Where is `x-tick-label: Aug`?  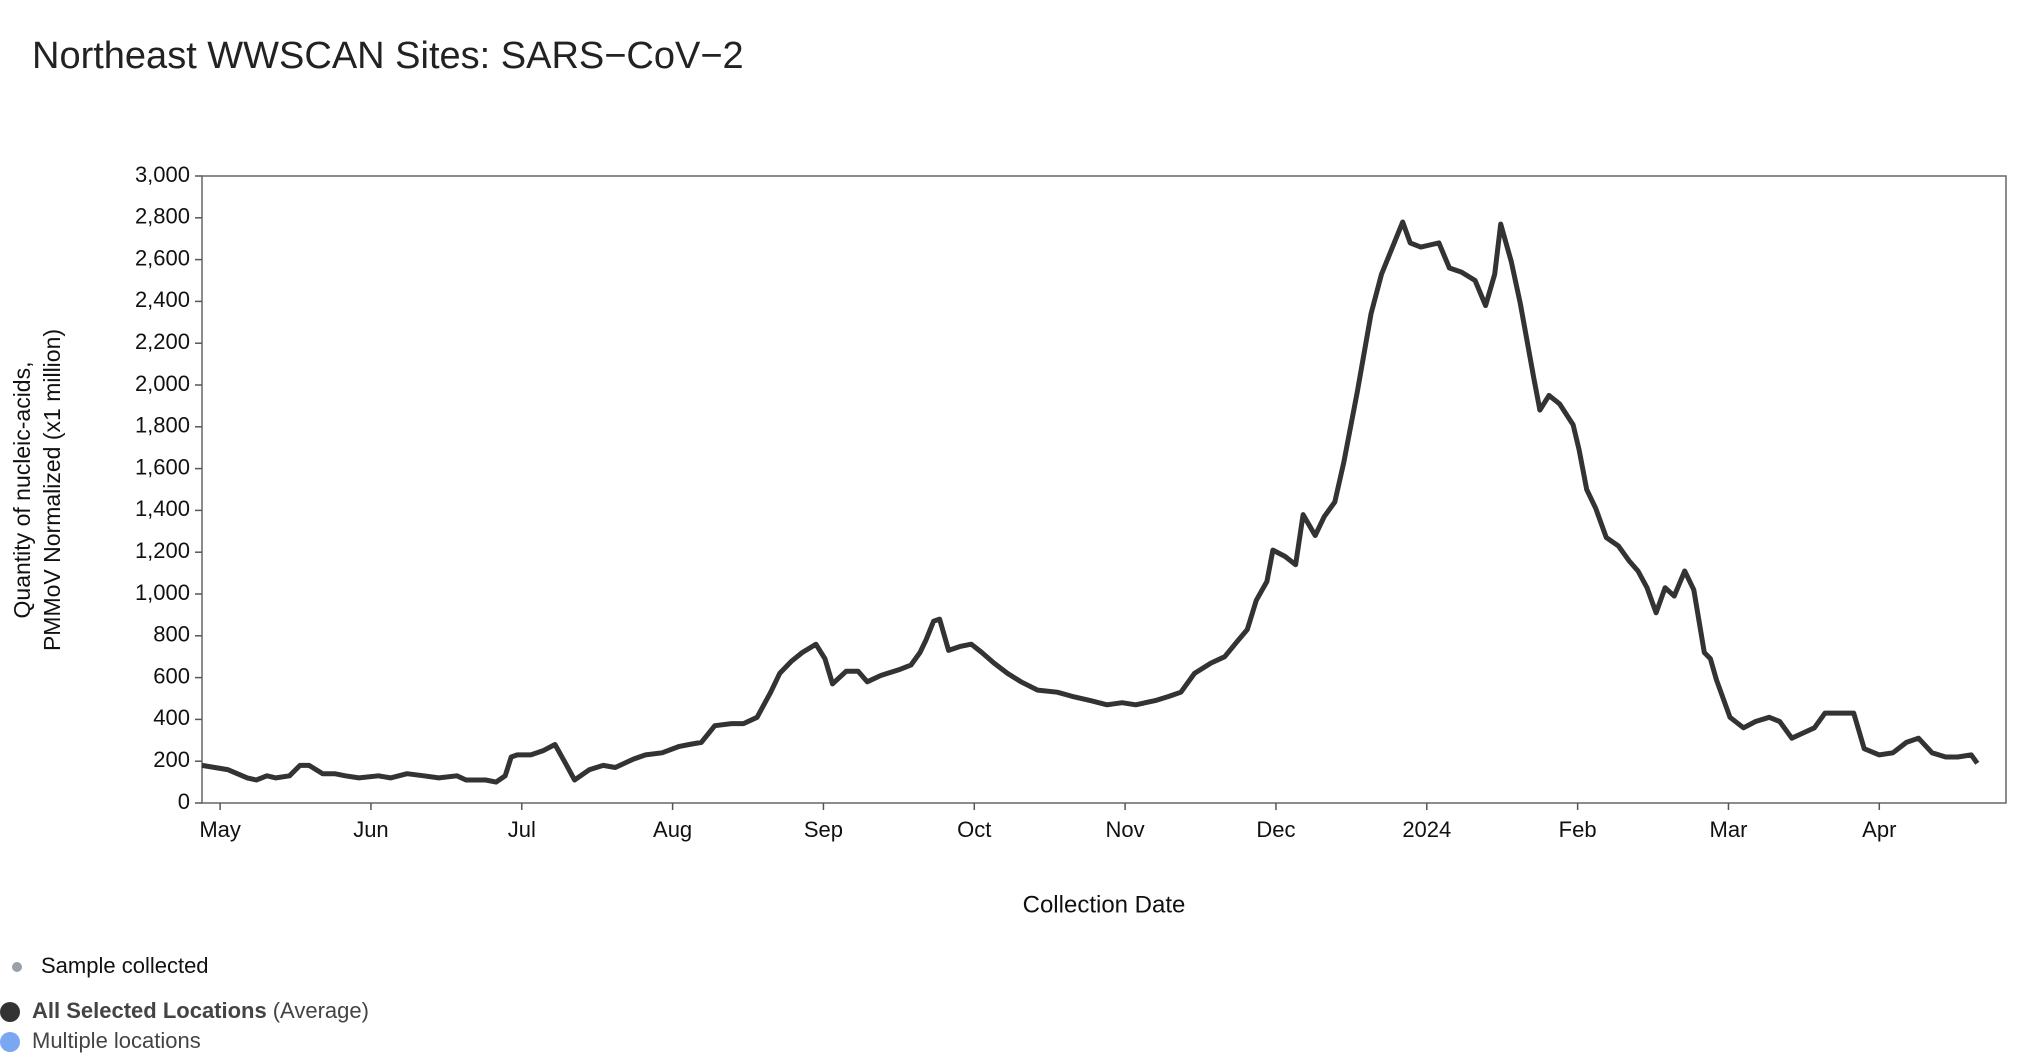 x-tick-label: Aug is located at coordinates (672, 829).